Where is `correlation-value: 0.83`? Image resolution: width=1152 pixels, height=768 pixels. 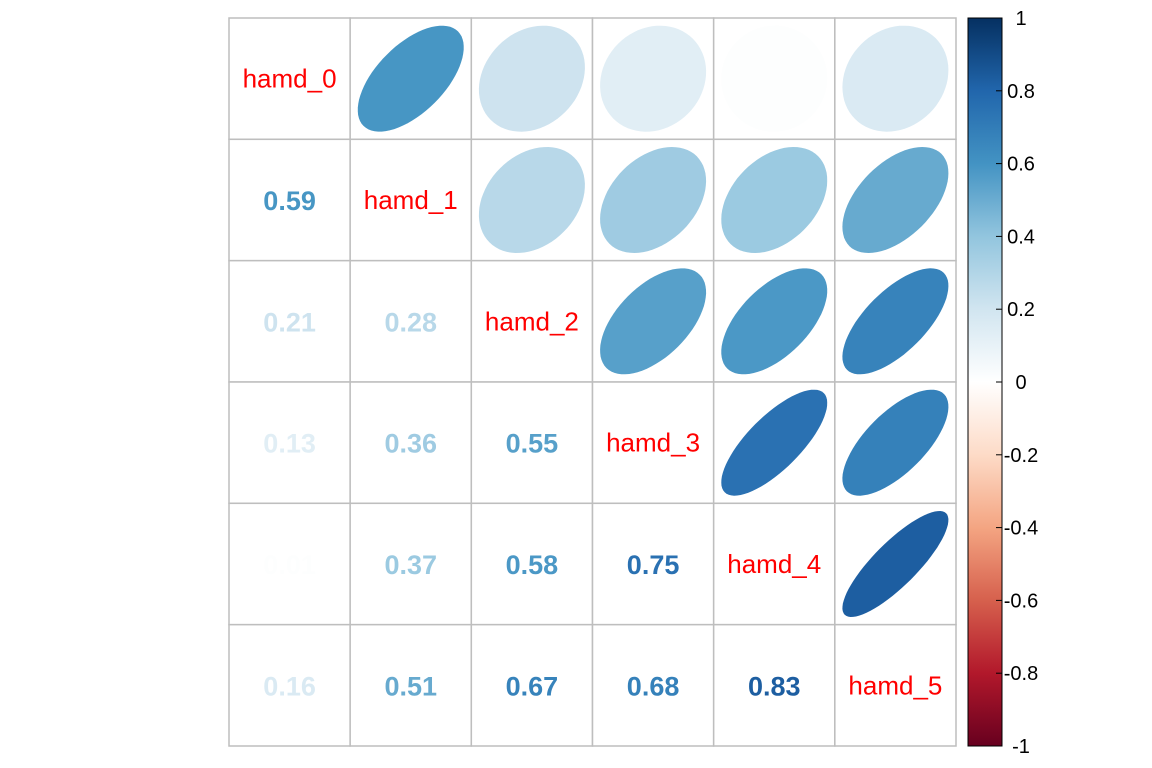
correlation-value: 0.83 is located at coordinates (774, 686).